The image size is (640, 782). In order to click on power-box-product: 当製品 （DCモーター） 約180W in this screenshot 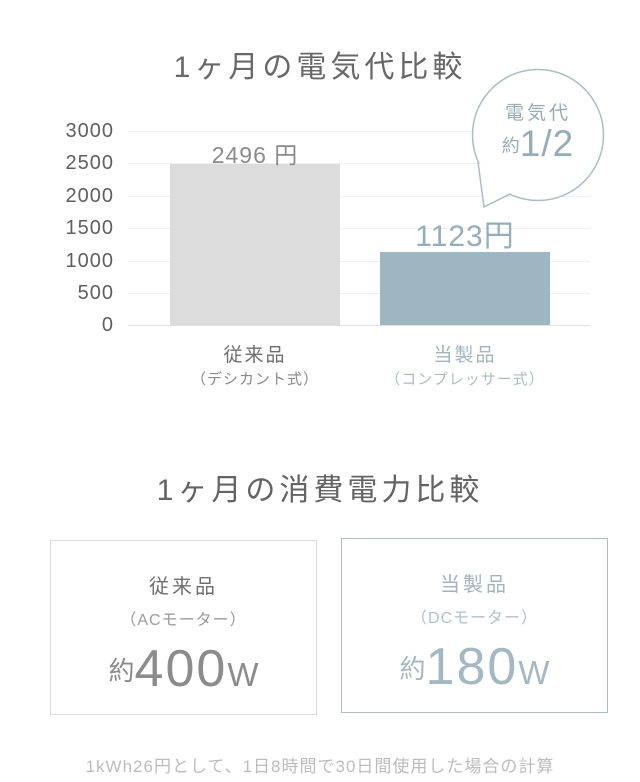, I will do `click(474, 625)`.